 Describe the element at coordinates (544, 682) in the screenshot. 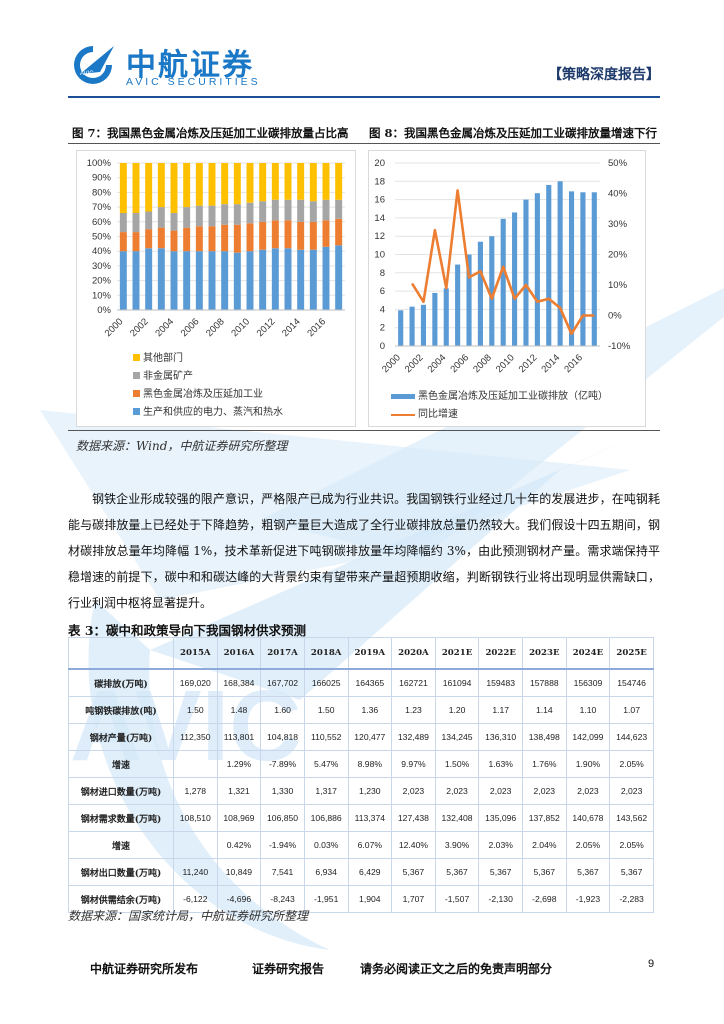

I see `table-cell: 157888` at that location.